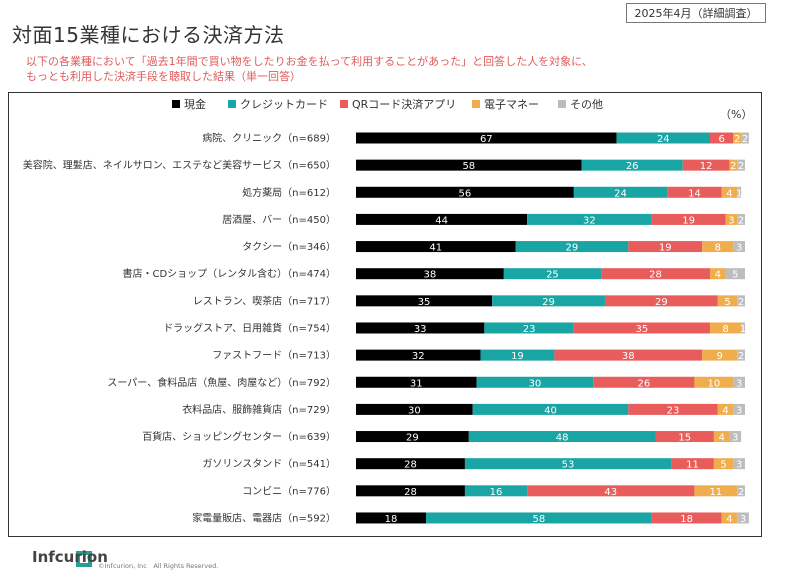 Image resolution: width=800 pixels, height=576 pixels. What do you see at coordinates (284, 104) in the screenshot?
I see `legend-label-1: クレジットカード` at bounding box center [284, 104].